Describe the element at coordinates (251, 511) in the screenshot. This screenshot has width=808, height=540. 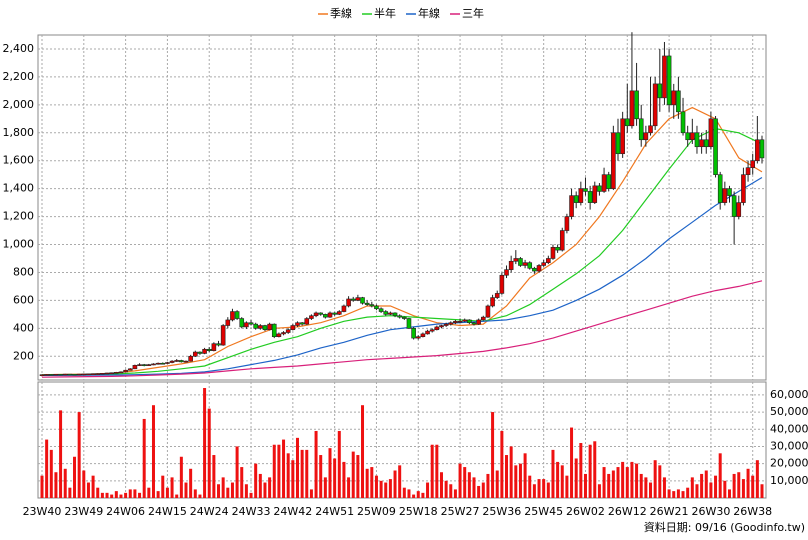
I see `x-tick-label: 24W33` at that location.